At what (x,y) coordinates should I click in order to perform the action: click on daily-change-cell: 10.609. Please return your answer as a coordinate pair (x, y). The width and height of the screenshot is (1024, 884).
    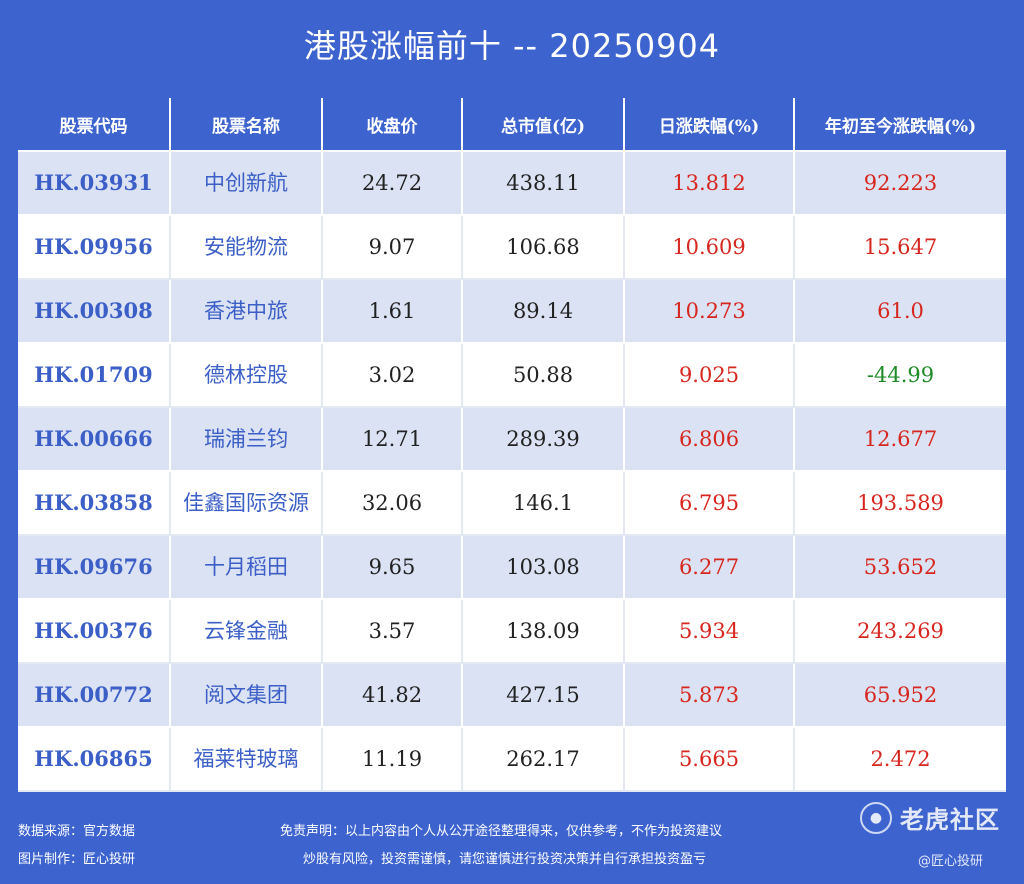
    Looking at the image, I should click on (709, 247).